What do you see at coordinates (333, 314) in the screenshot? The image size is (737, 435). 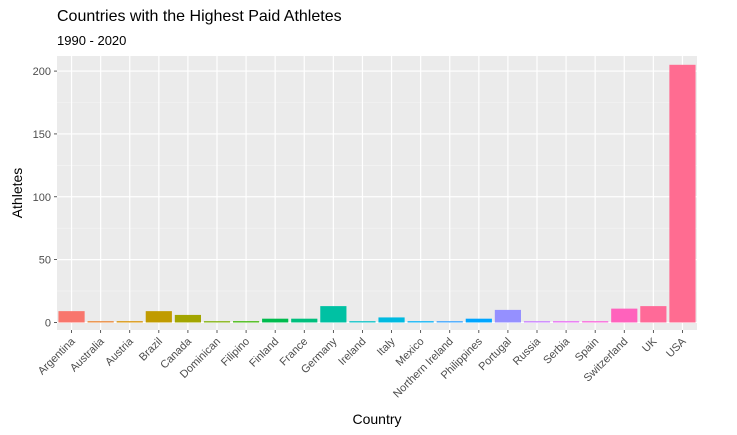 I see `bar-germany` at bounding box center [333, 314].